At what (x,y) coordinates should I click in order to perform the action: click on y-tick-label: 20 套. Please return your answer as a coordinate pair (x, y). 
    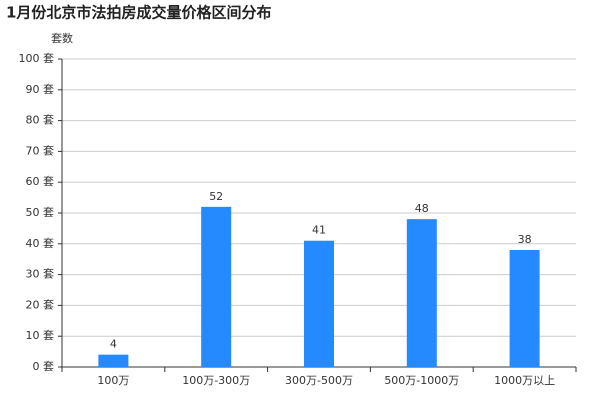
    Looking at the image, I should click on (40, 304).